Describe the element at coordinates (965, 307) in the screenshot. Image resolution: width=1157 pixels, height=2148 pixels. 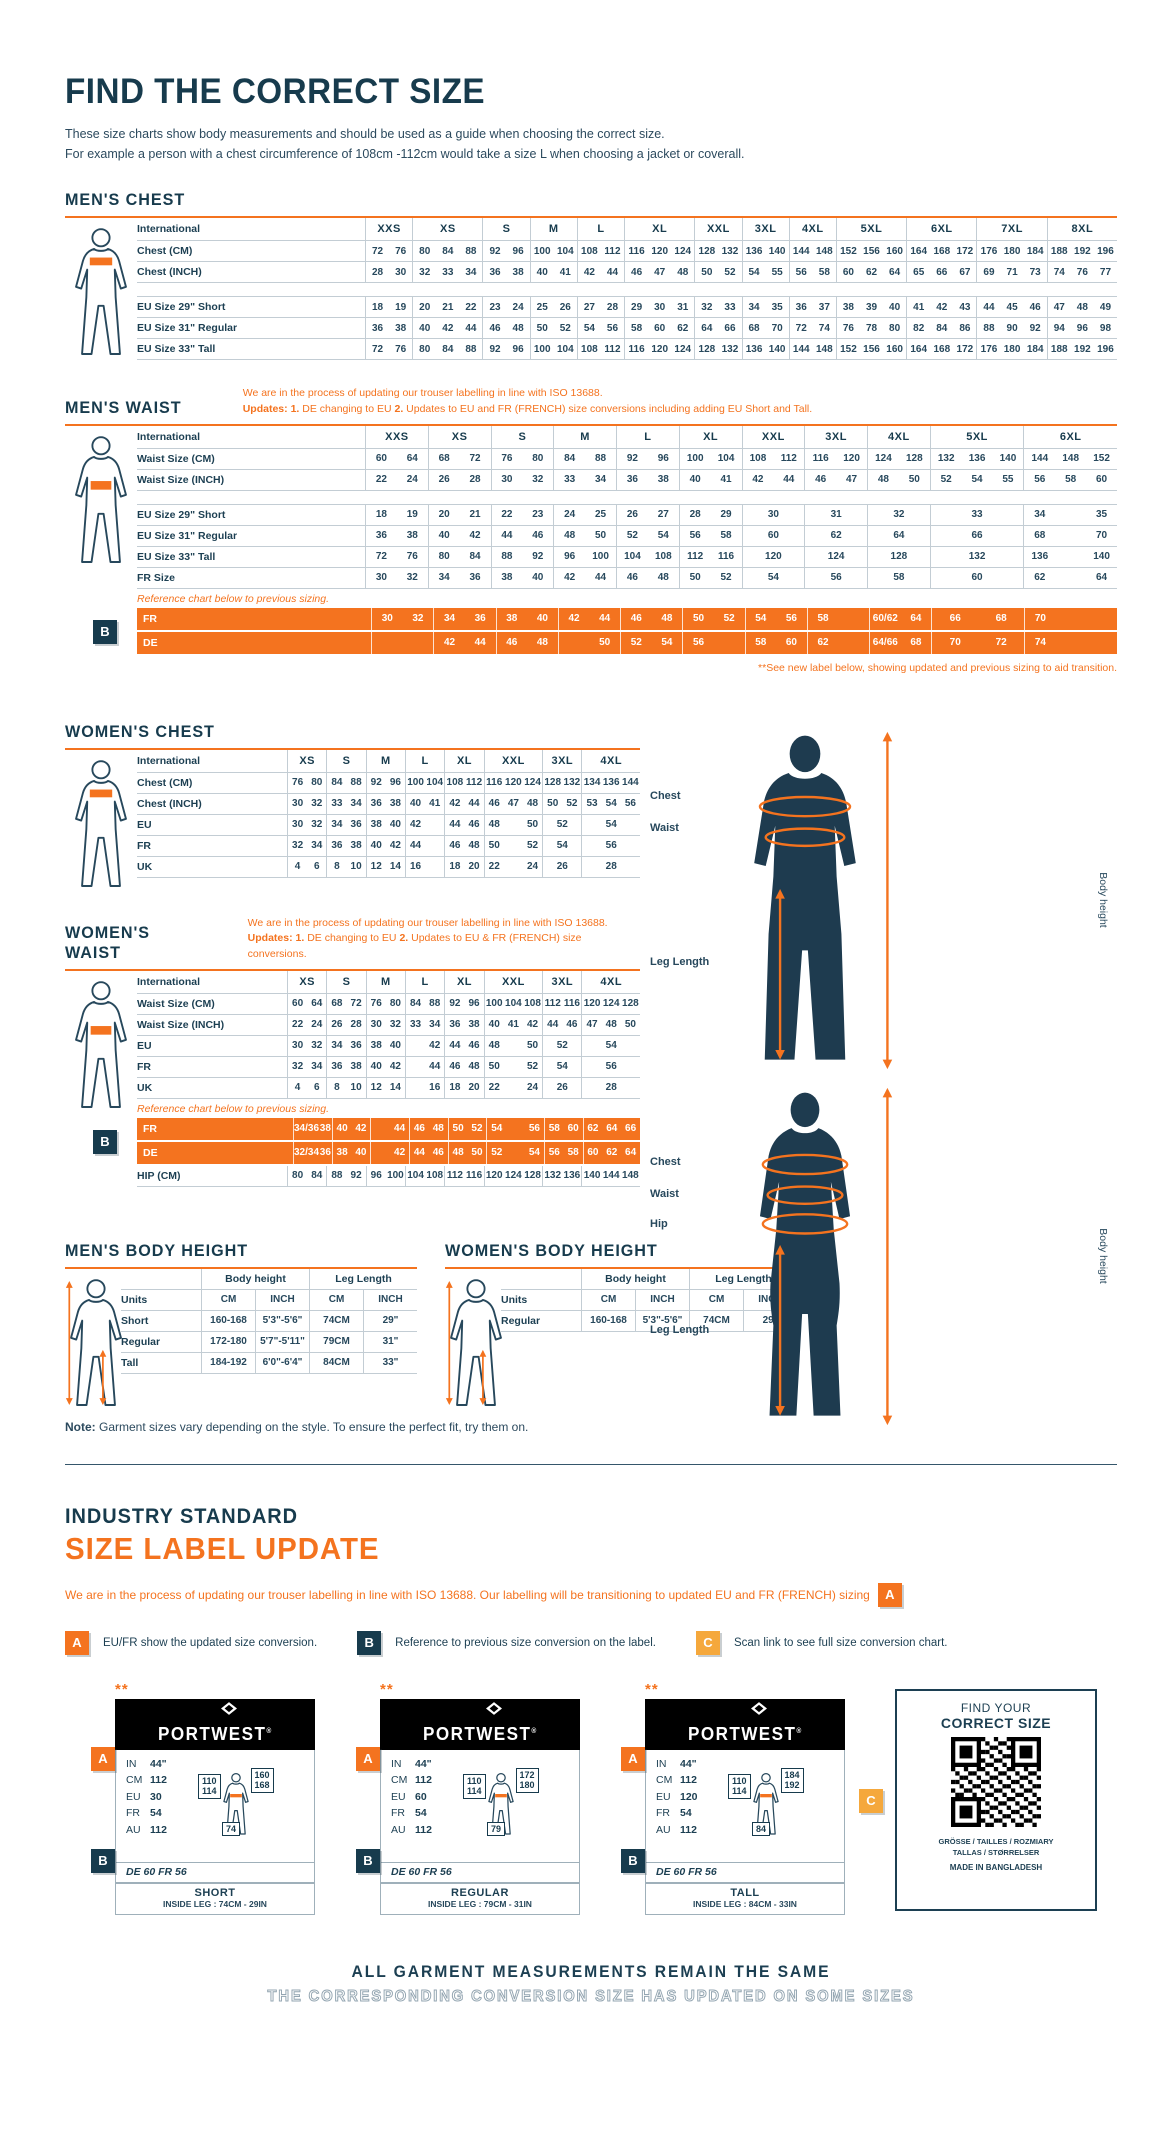
I see `size-value: 43` at that location.